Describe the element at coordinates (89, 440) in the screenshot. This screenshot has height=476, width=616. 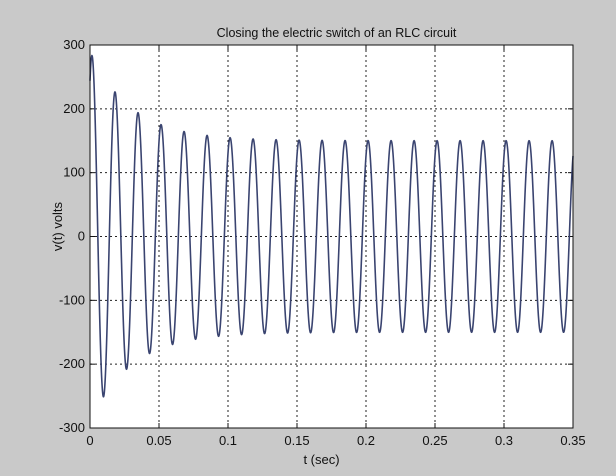
I see `x-tick-label: 0` at that location.